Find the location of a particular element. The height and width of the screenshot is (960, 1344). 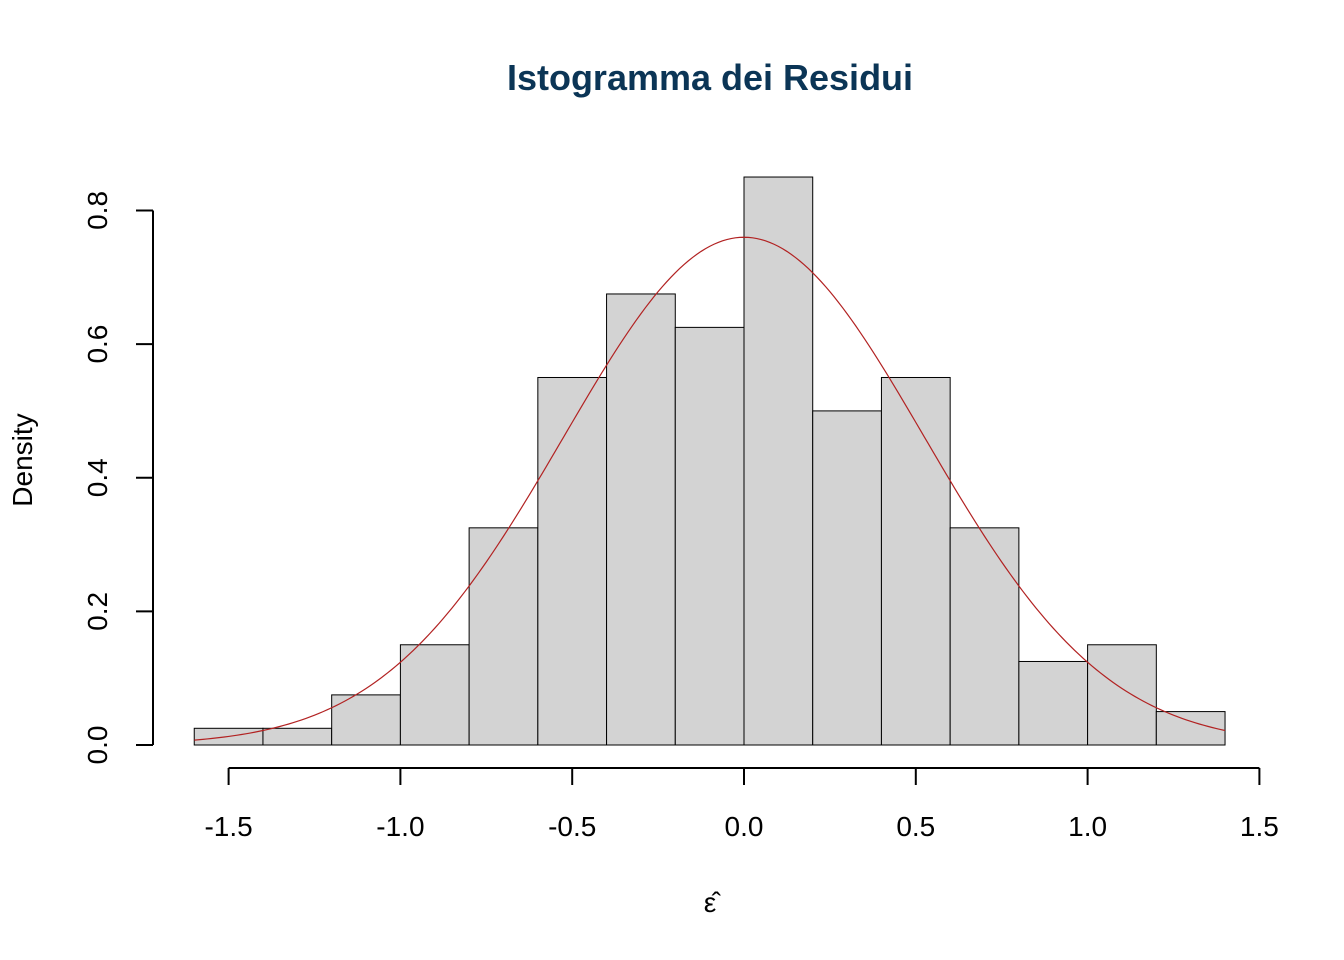

y-axis: 0.0 0.2 0.4 0.6 0.8 is located at coordinates (118, 478).